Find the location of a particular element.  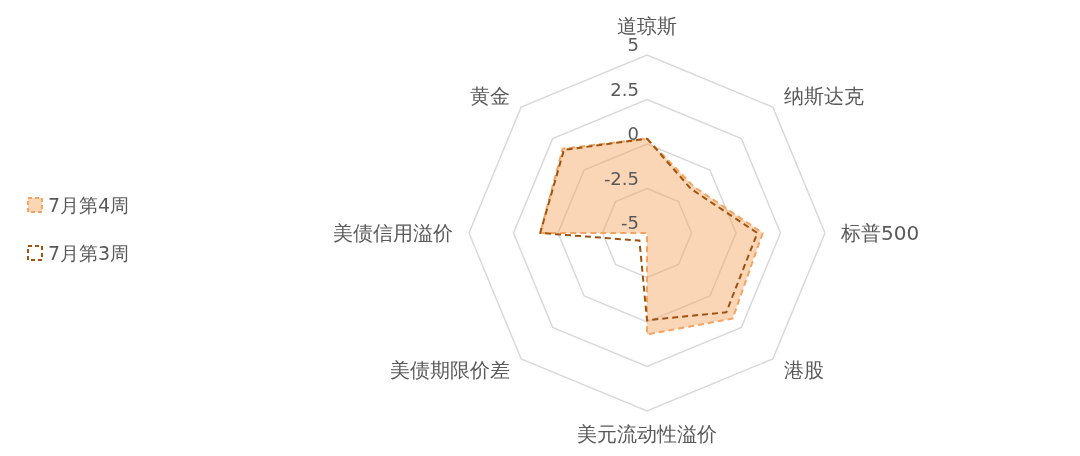

y-tick-label: -2.5 is located at coordinates (621, 178).